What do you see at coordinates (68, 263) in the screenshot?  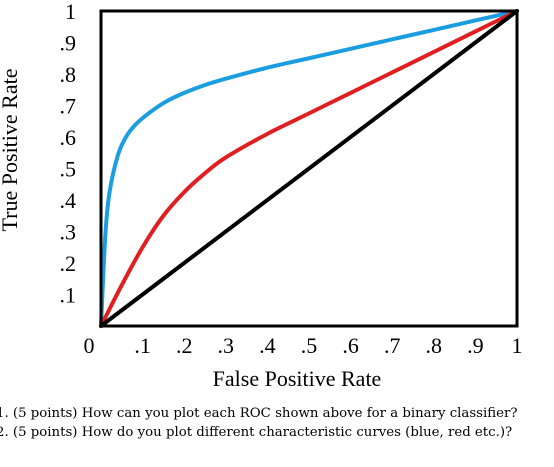 I see `y-tick-label: .2` at bounding box center [68, 263].